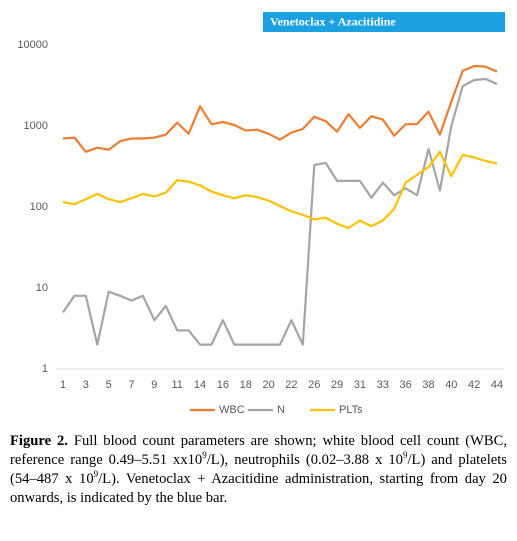 The height and width of the screenshot is (541, 517). Describe the element at coordinates (154, 385) in the screenshot. I see `x-tick-label: 9` at that location.